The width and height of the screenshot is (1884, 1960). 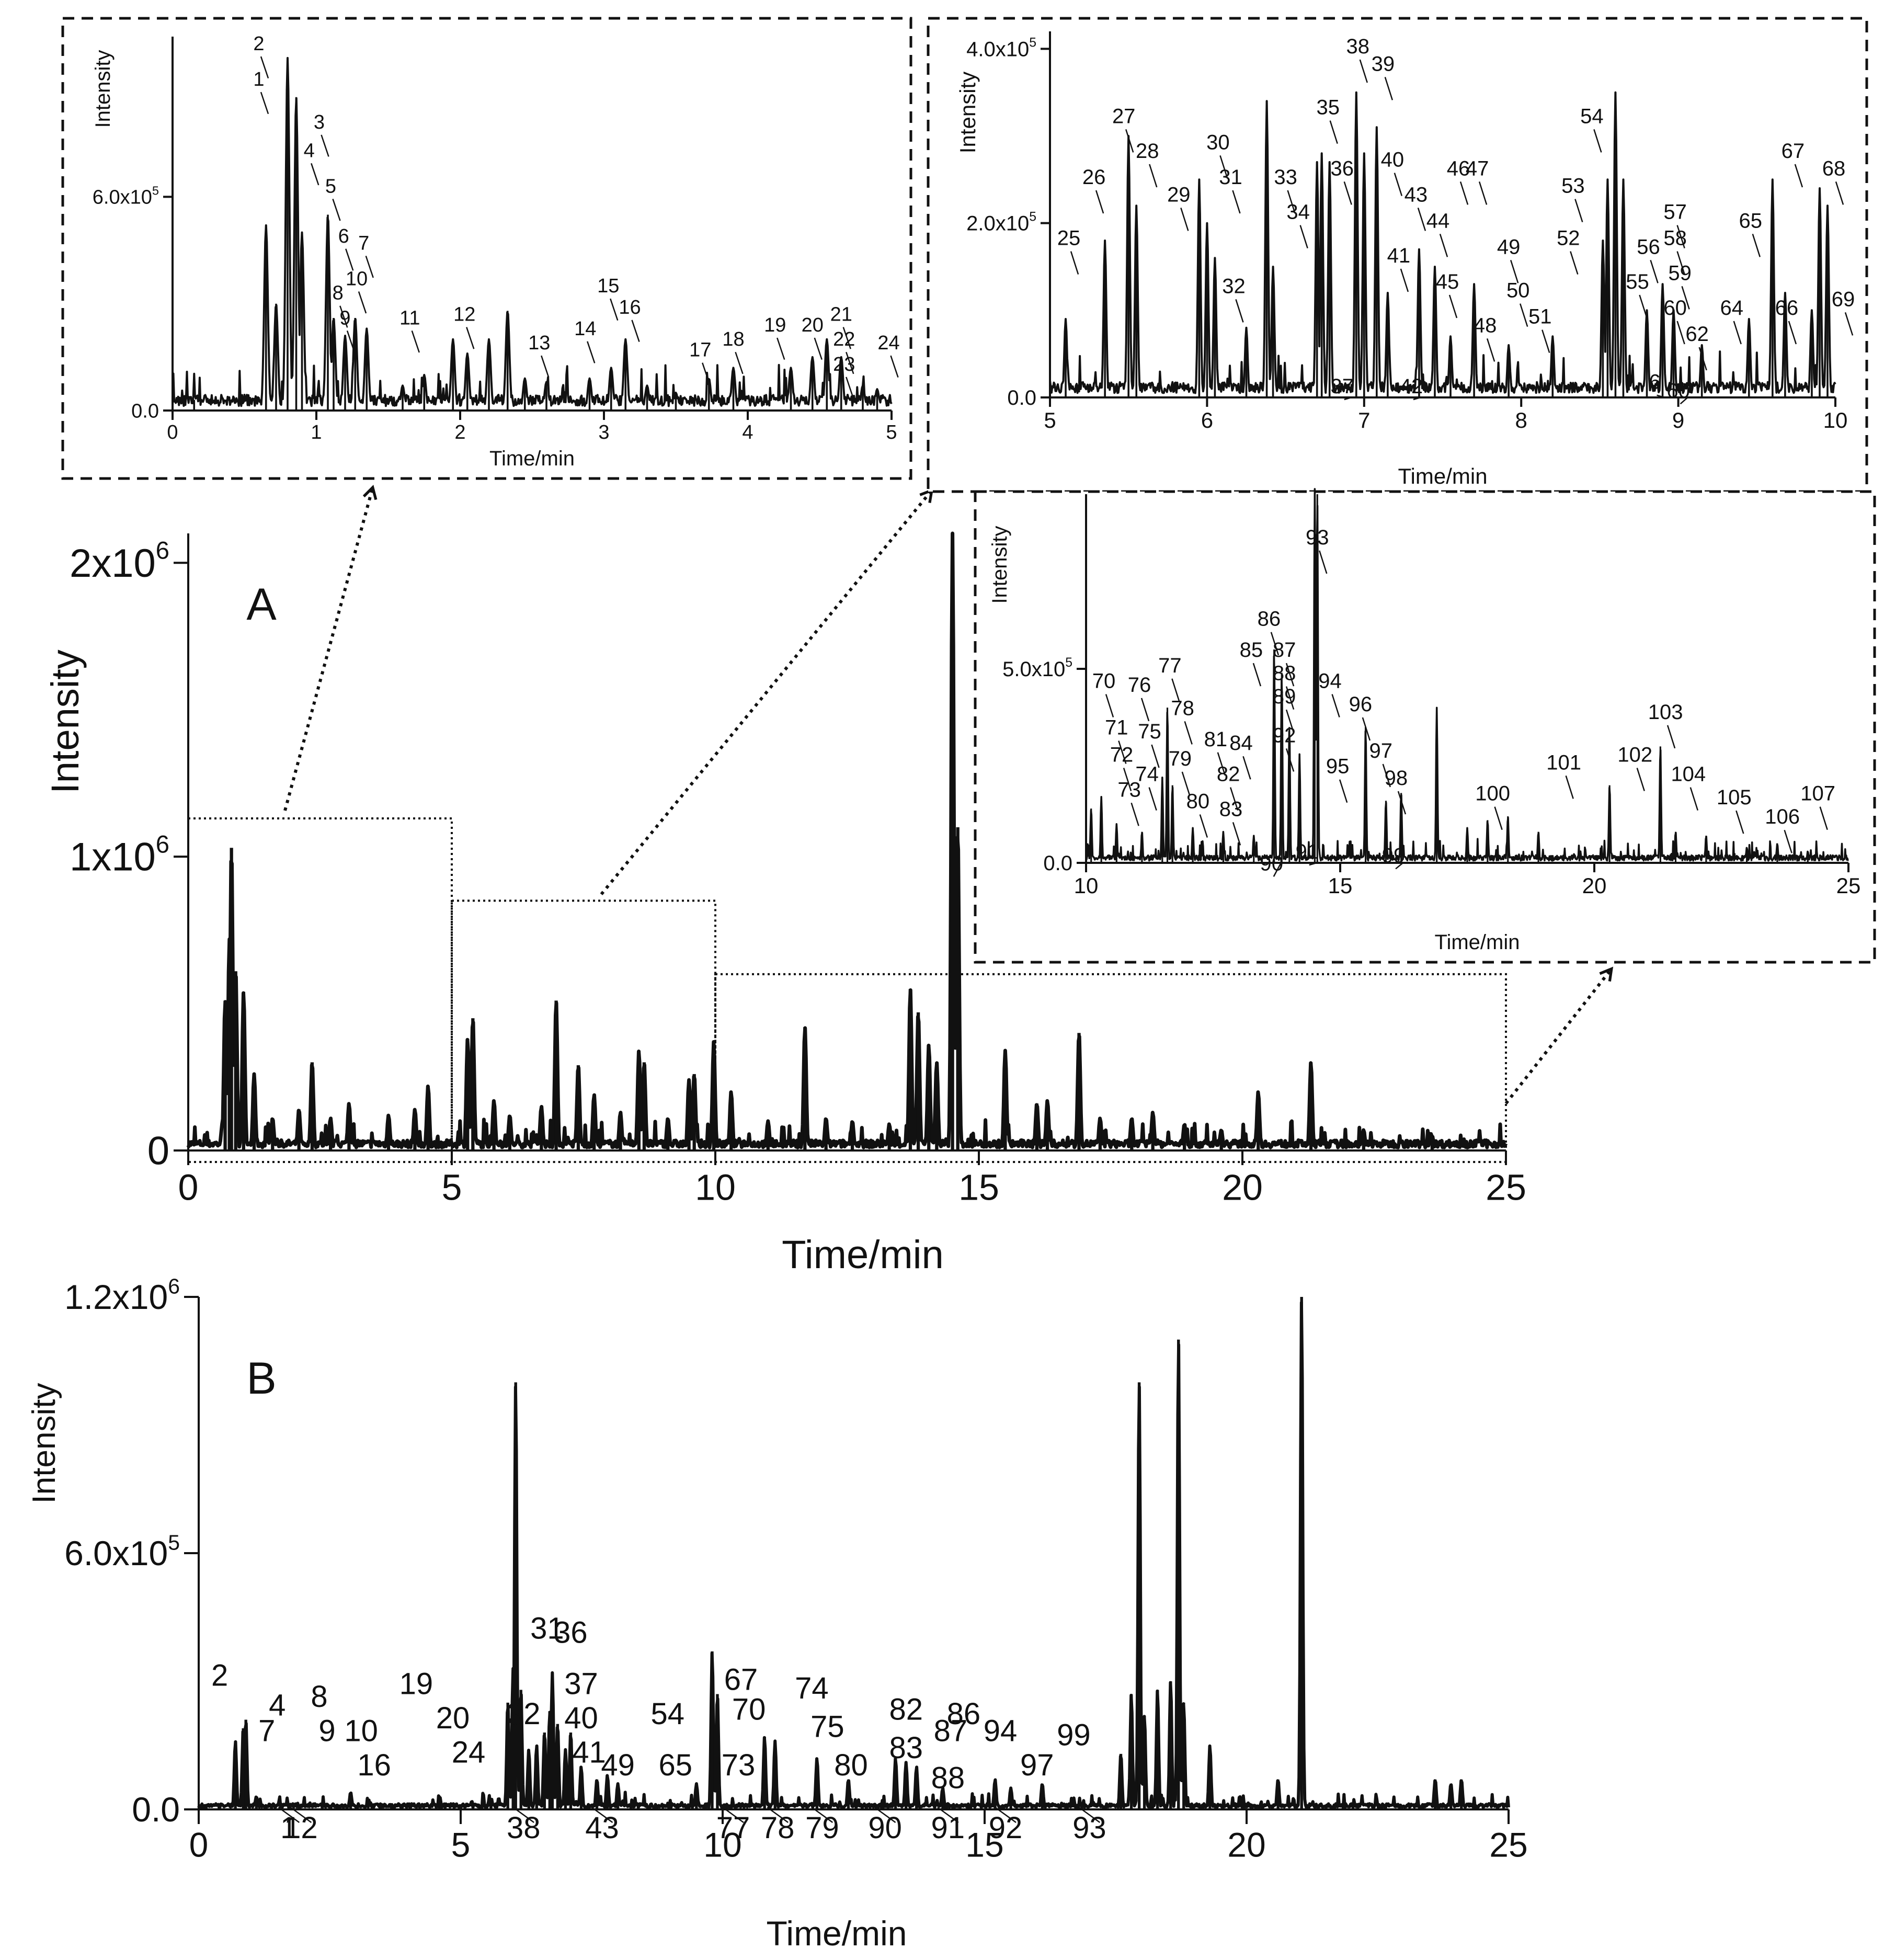 What do you see at coordinates (1417, 194) in the screenshot?
I see `inset2-peak-label: 43` at bounding box center [1417, 194].